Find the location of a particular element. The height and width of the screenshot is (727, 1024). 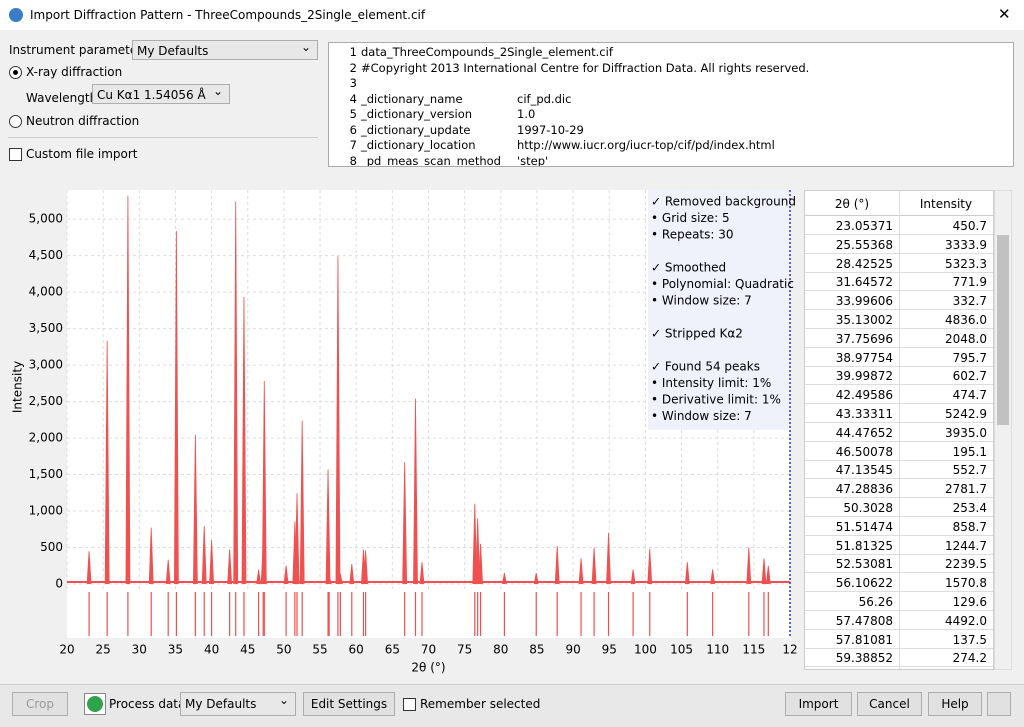

line-number: 2 is located at coordinates (353, 67).